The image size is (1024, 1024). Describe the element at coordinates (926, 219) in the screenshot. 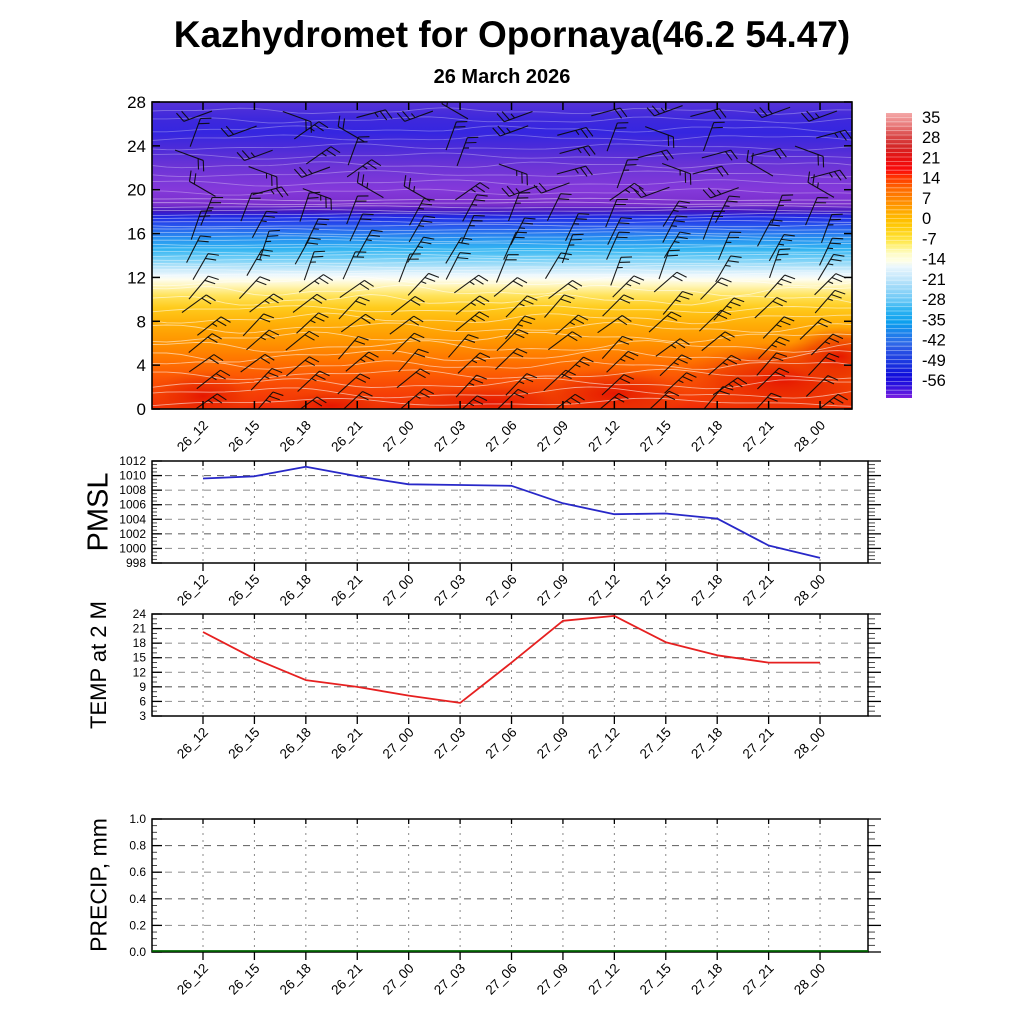

I see `colorbar-tick-label: 0` at that location.